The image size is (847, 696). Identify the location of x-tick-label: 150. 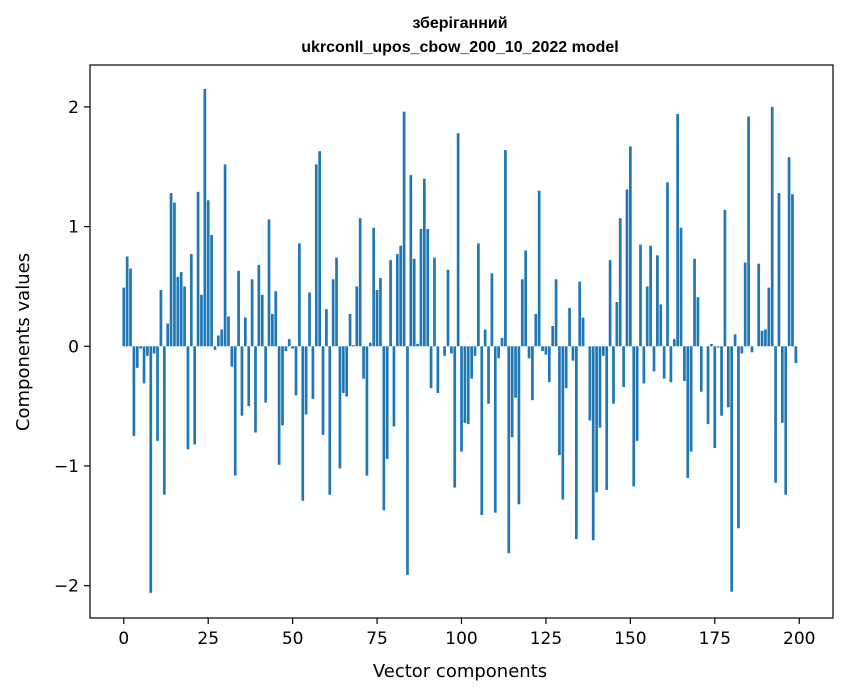
(630, 639).